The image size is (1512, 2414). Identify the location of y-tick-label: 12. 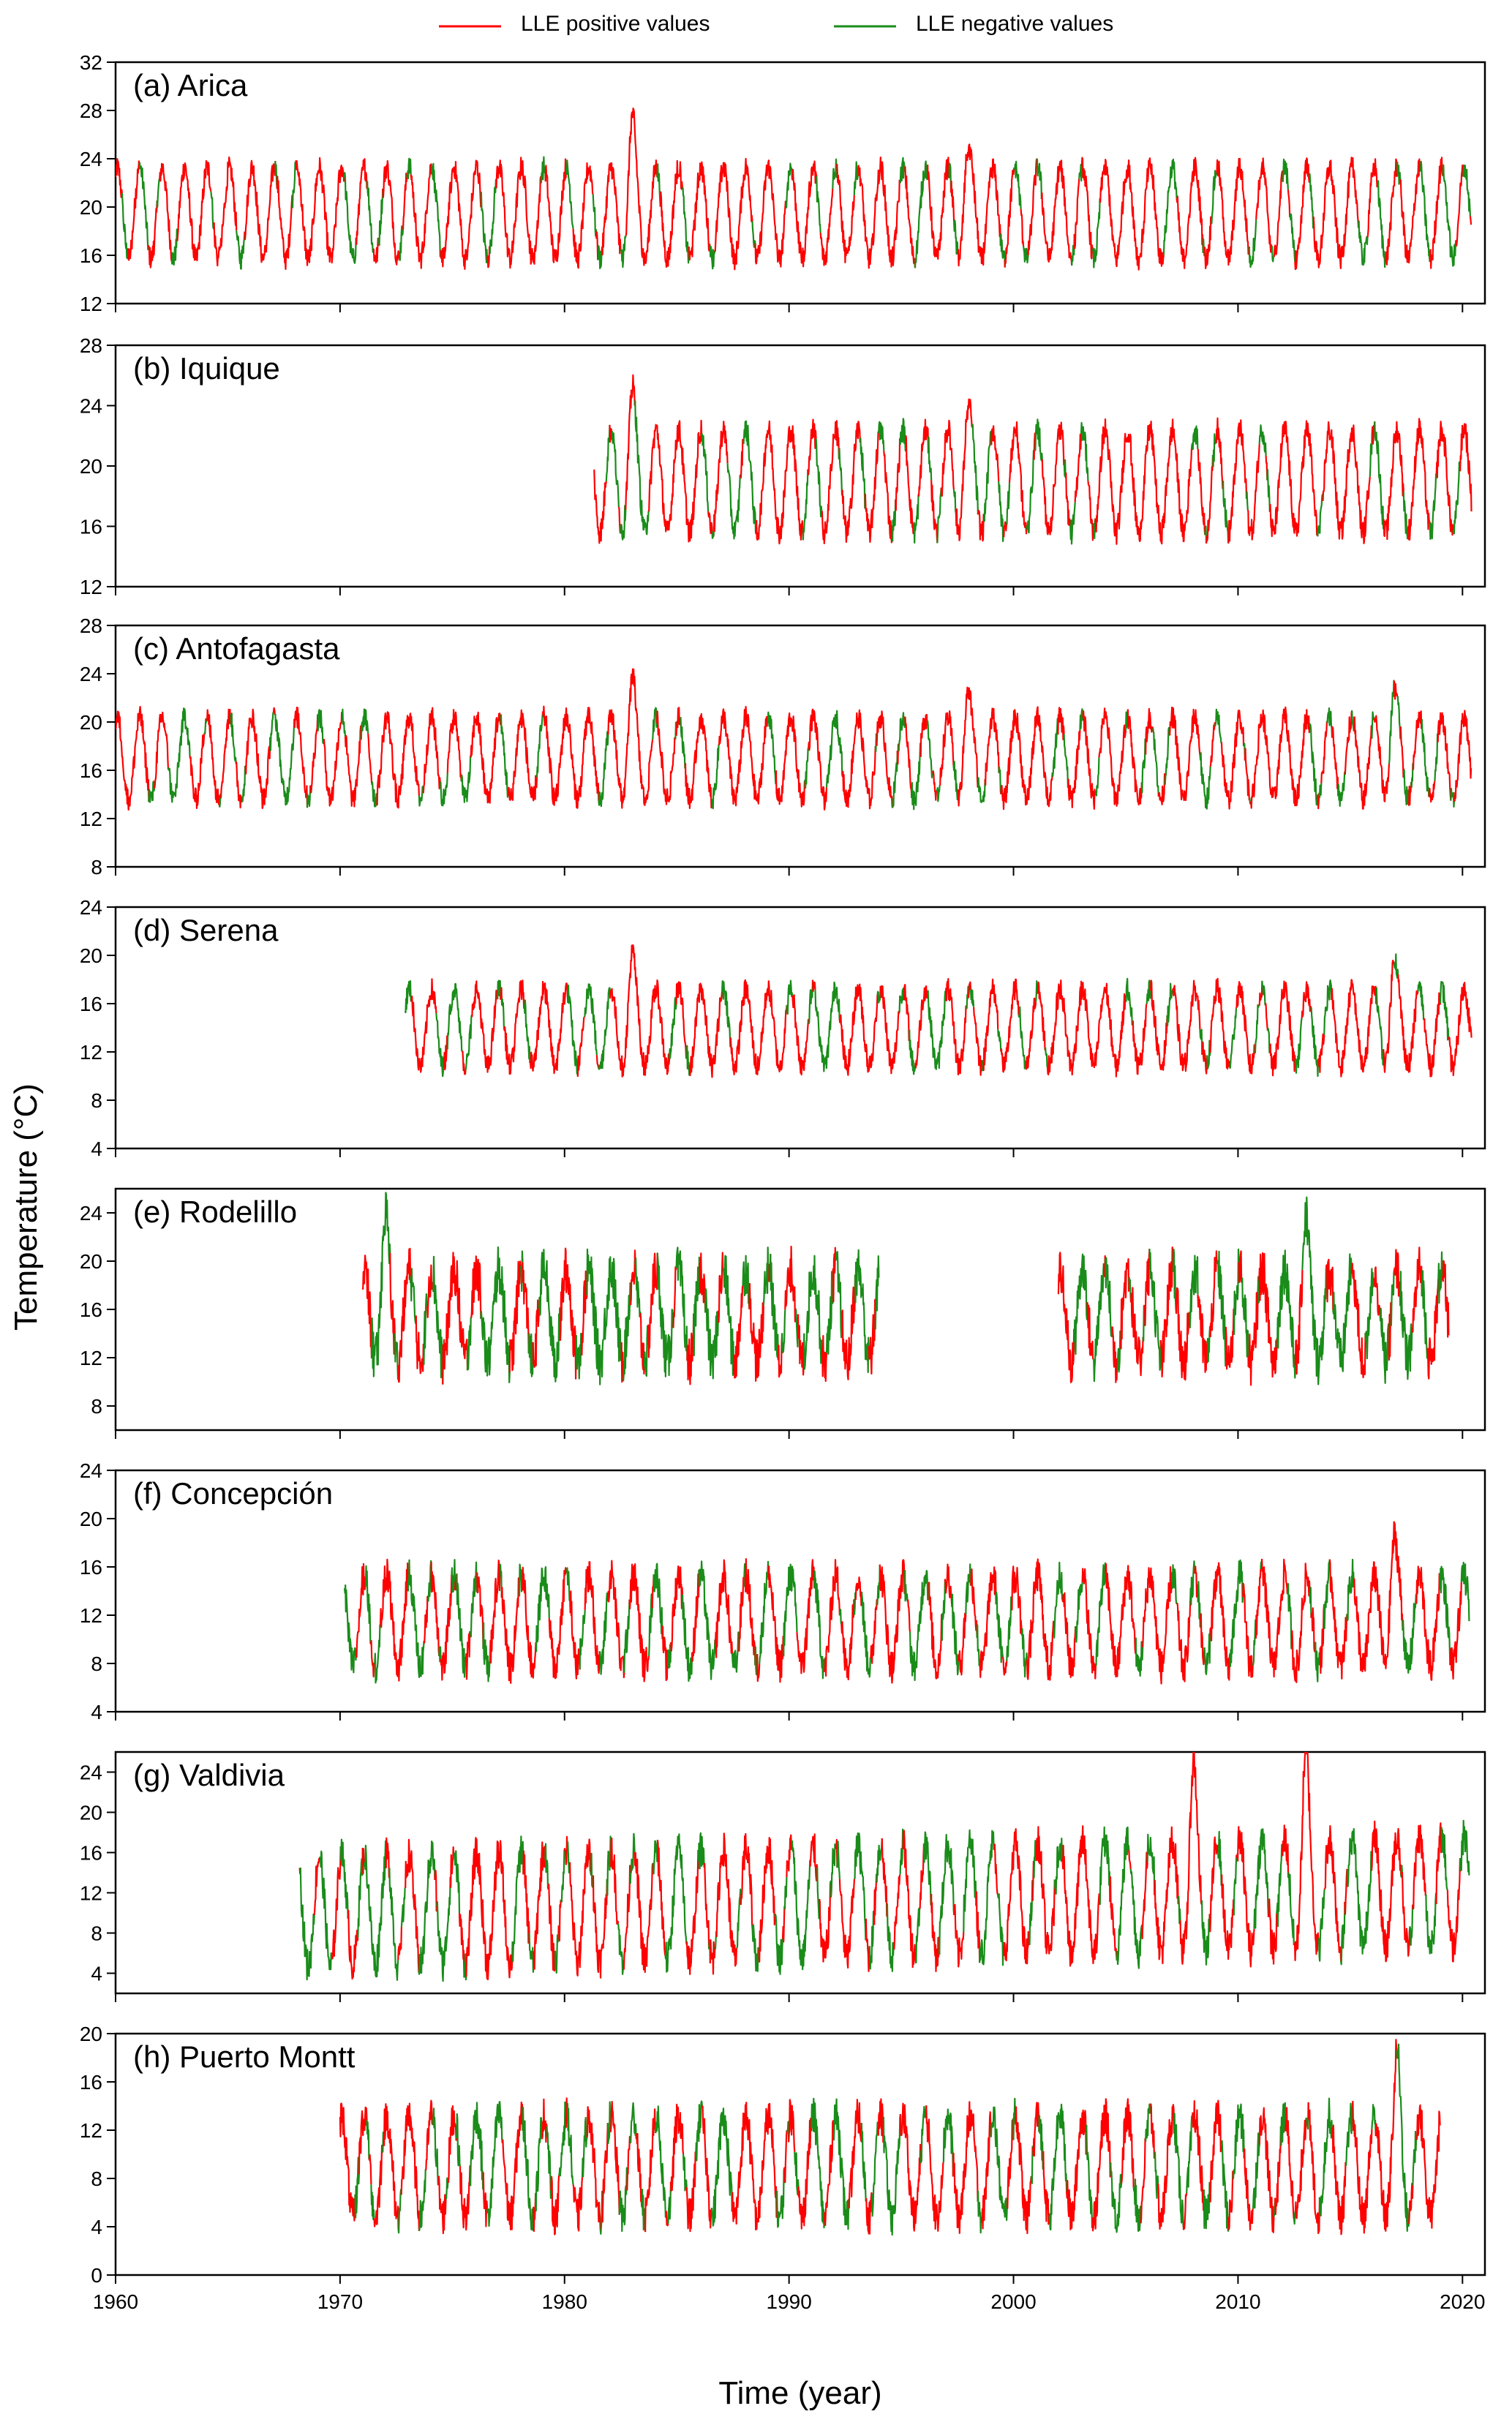
(91, 304).